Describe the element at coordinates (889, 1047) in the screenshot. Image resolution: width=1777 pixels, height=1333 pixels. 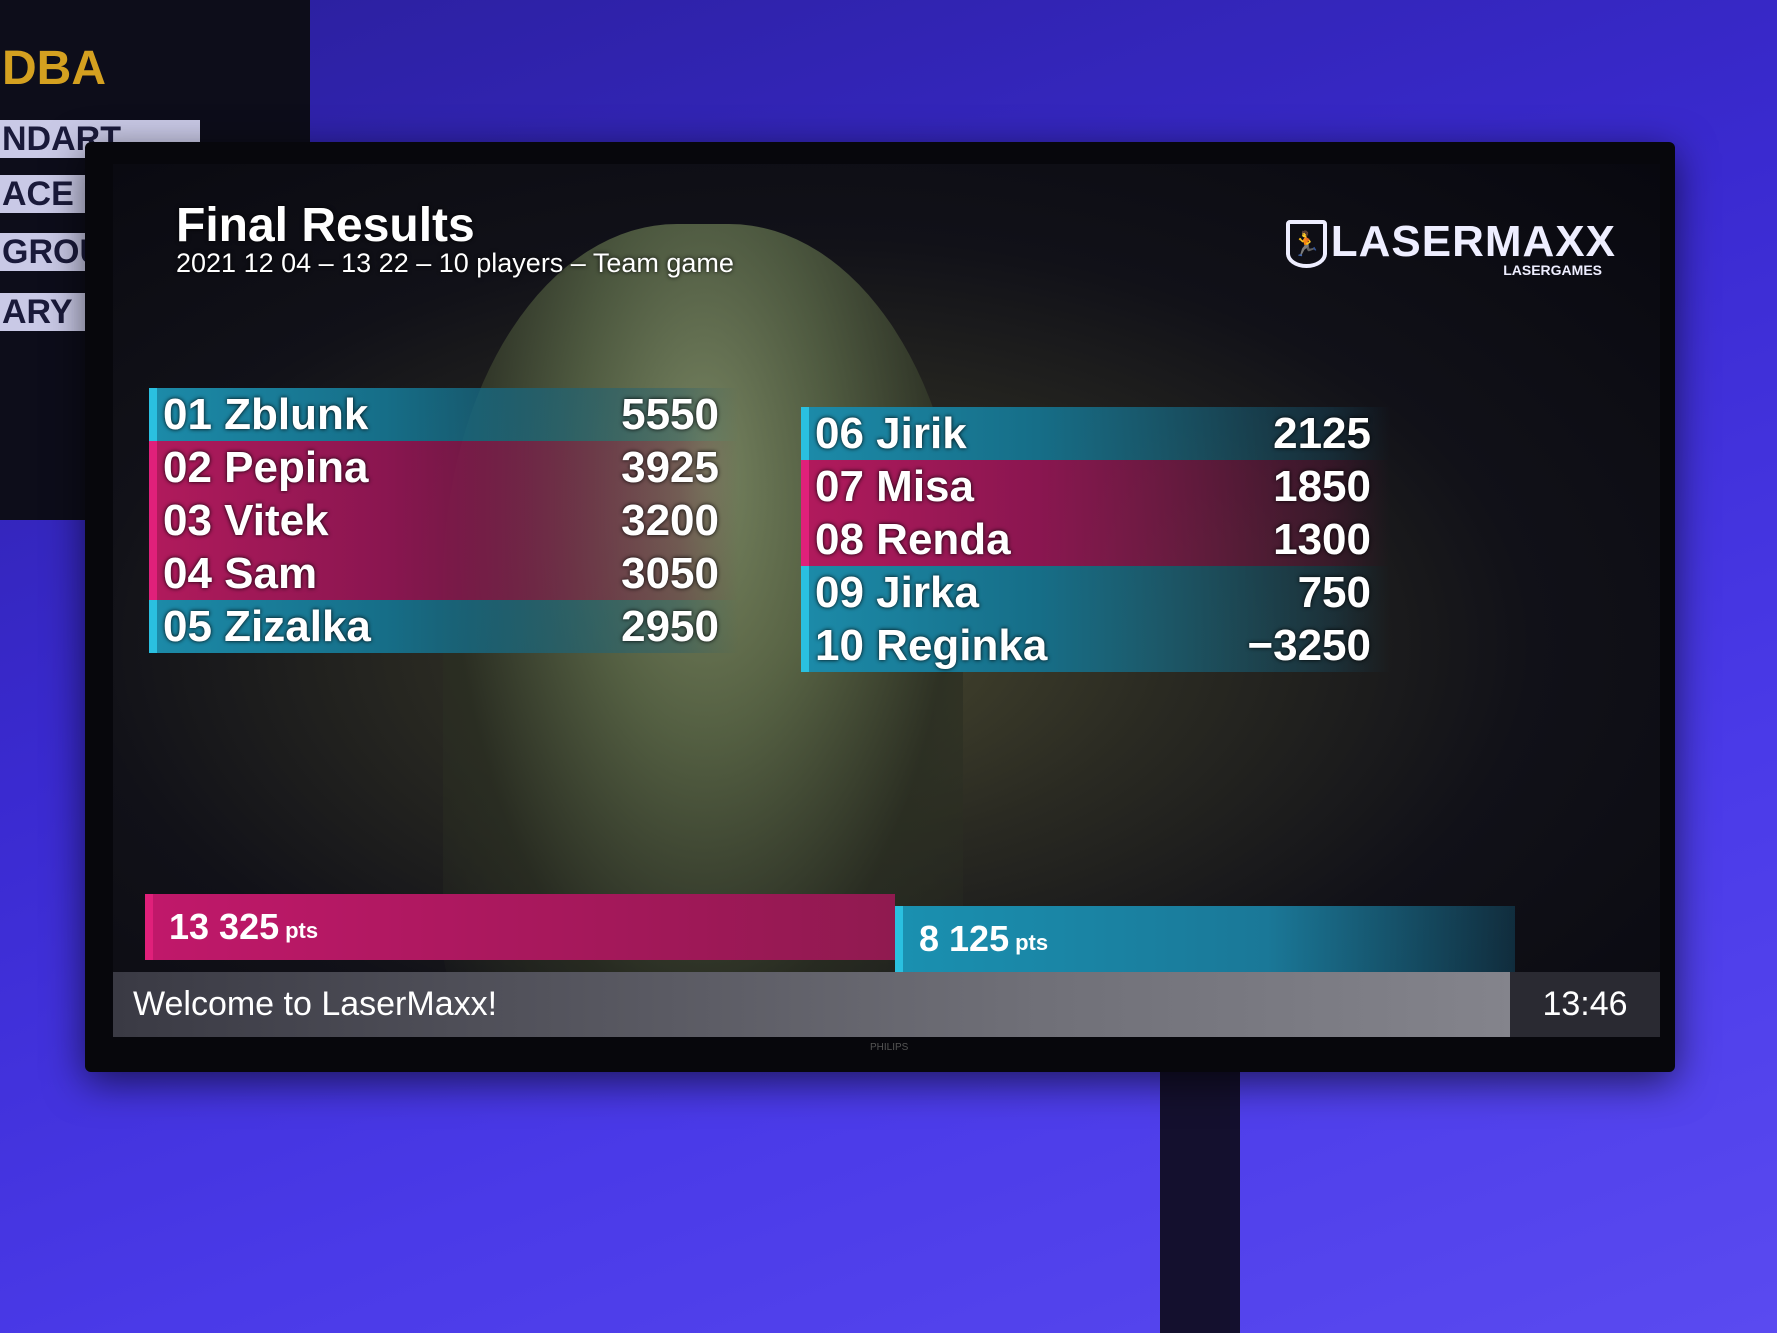
I see `tv-brand: PHILIPS` at that location.